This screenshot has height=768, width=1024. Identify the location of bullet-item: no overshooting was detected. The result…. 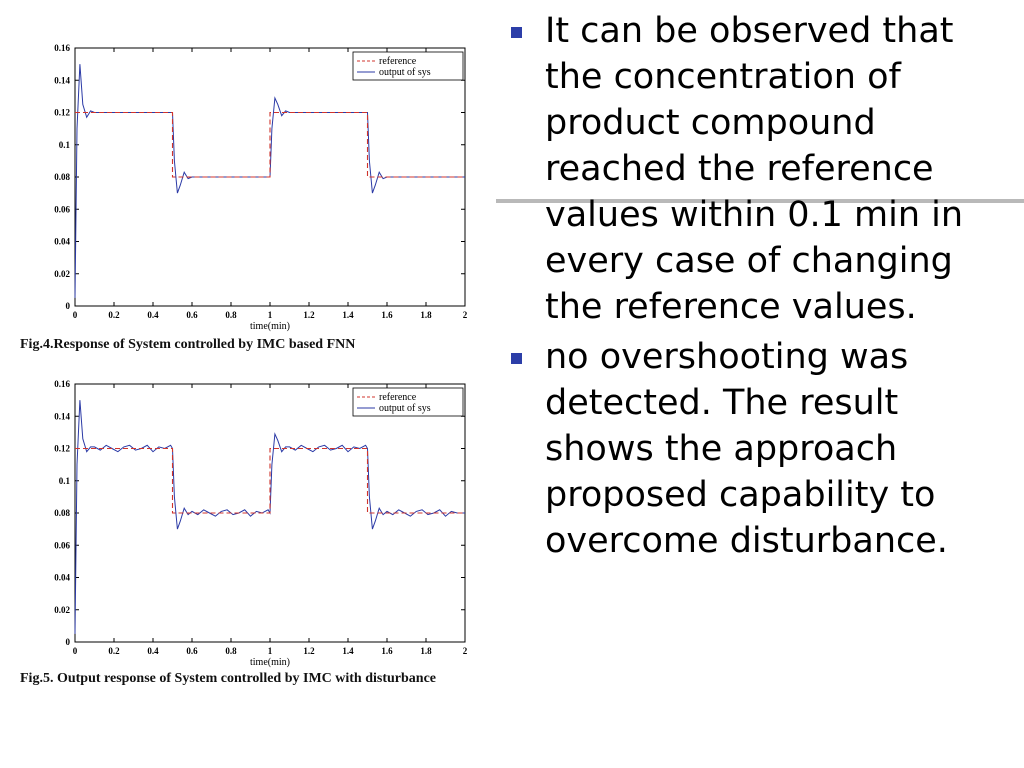
(762, 449).